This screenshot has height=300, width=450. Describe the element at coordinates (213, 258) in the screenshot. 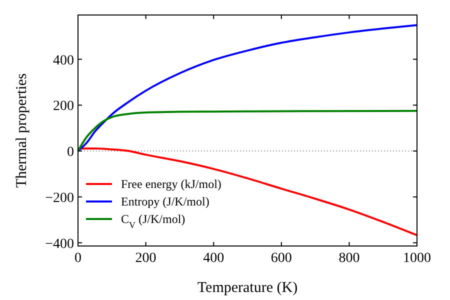

I see `x-tick-label: 400` at that location.